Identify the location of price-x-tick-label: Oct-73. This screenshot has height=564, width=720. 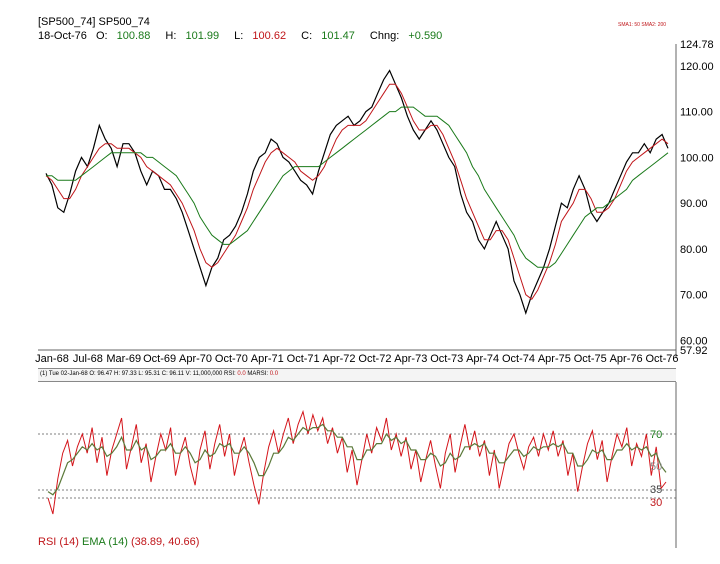
(446, 359).